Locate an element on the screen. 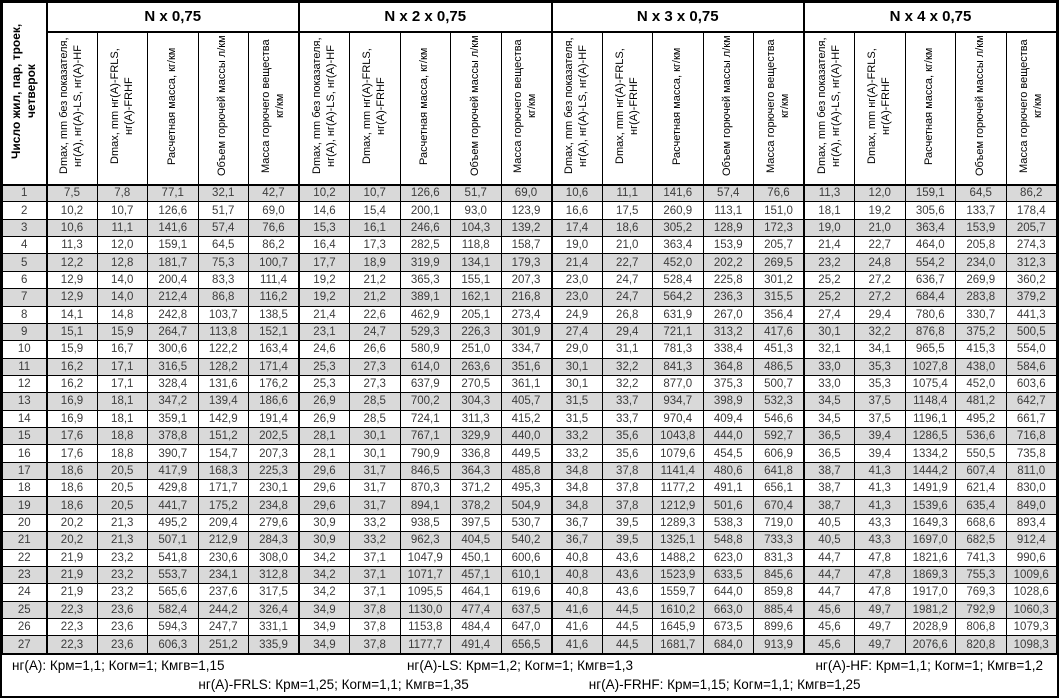 The image size is (1059, 698). table-cell: 27,3 is located at coordinates (375, 384).